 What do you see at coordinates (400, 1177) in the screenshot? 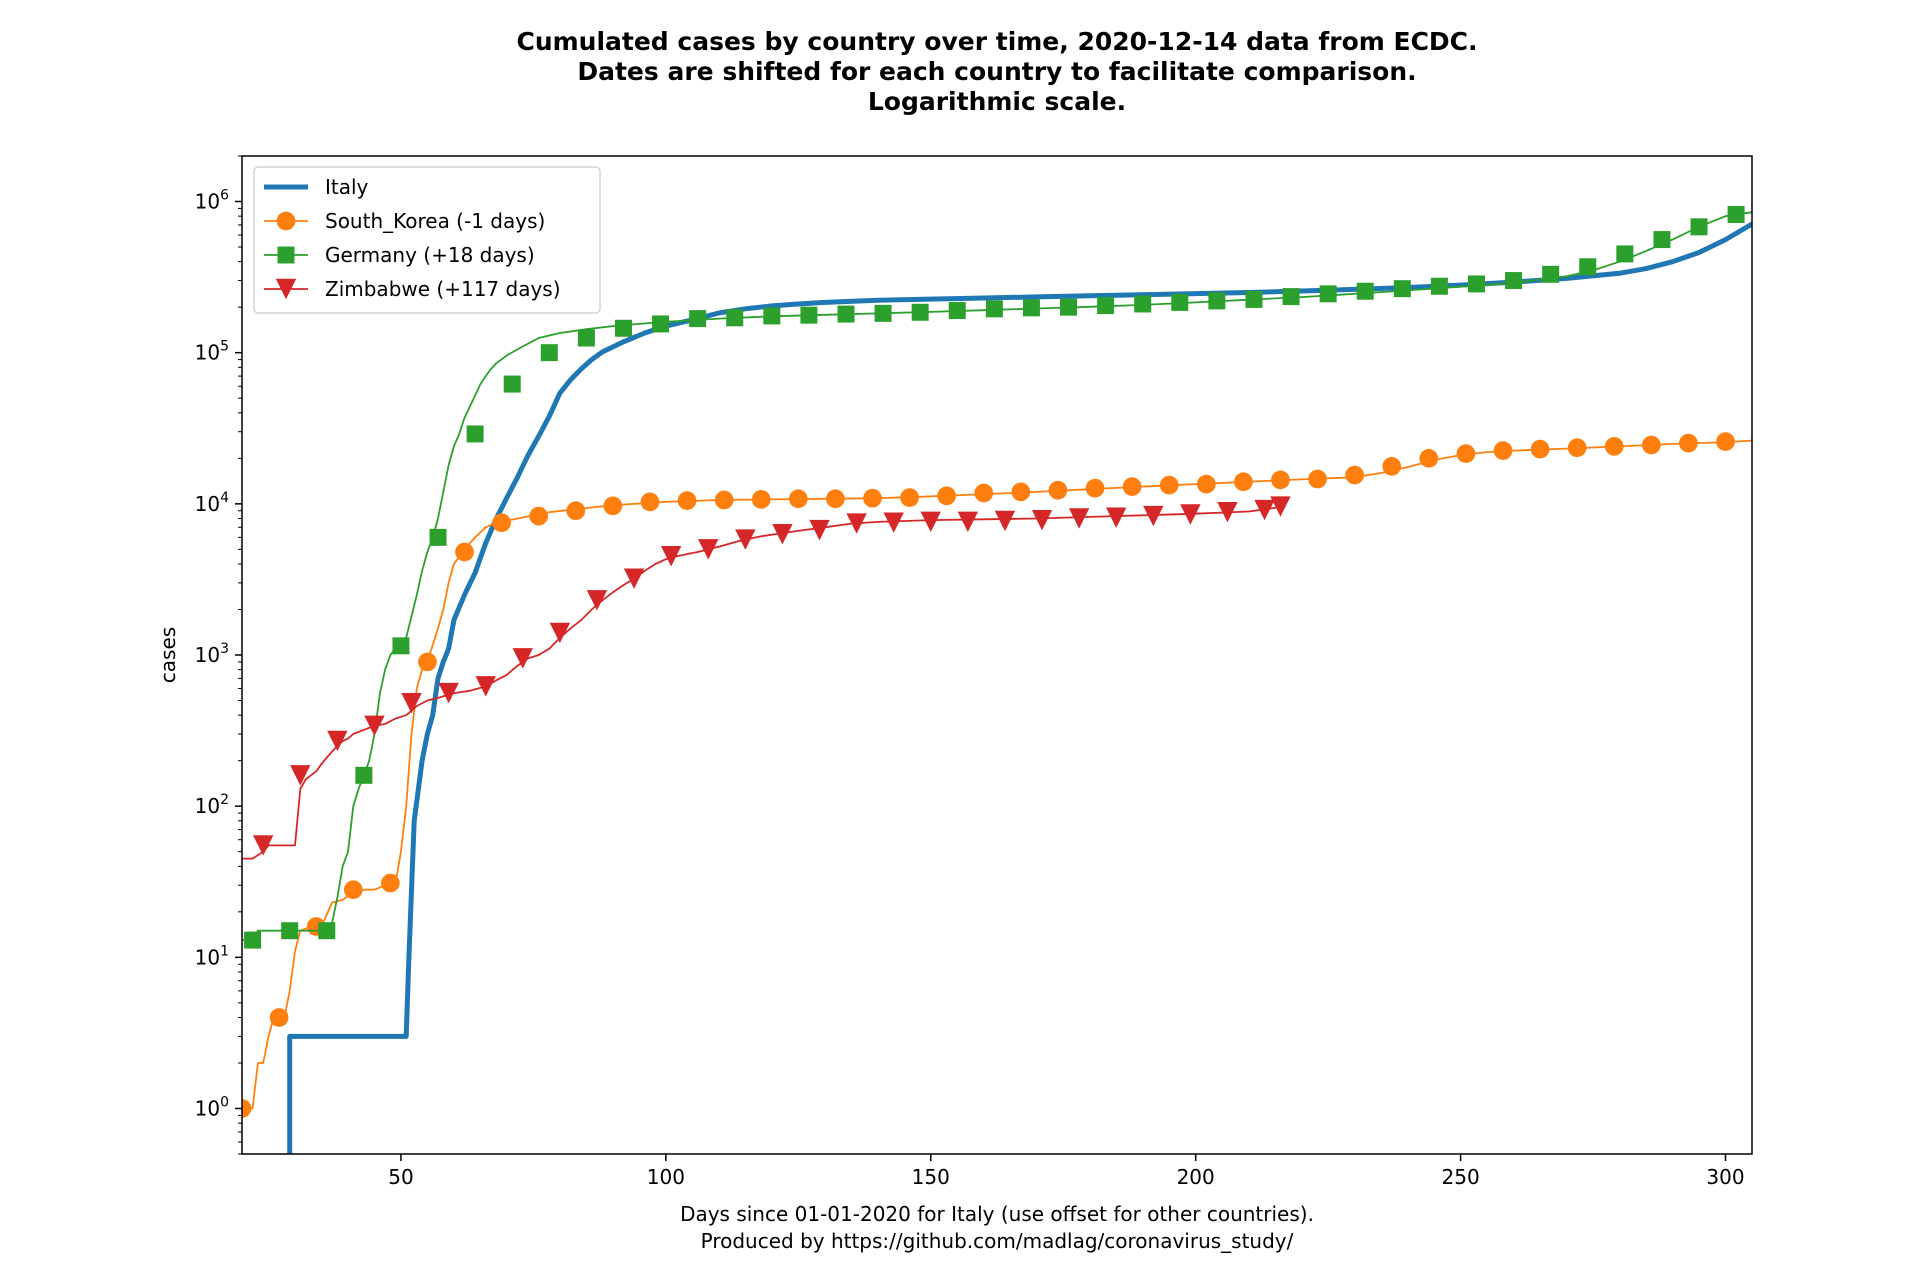
I see `x-tick-label: 50` at bounding box center [400, 1177].